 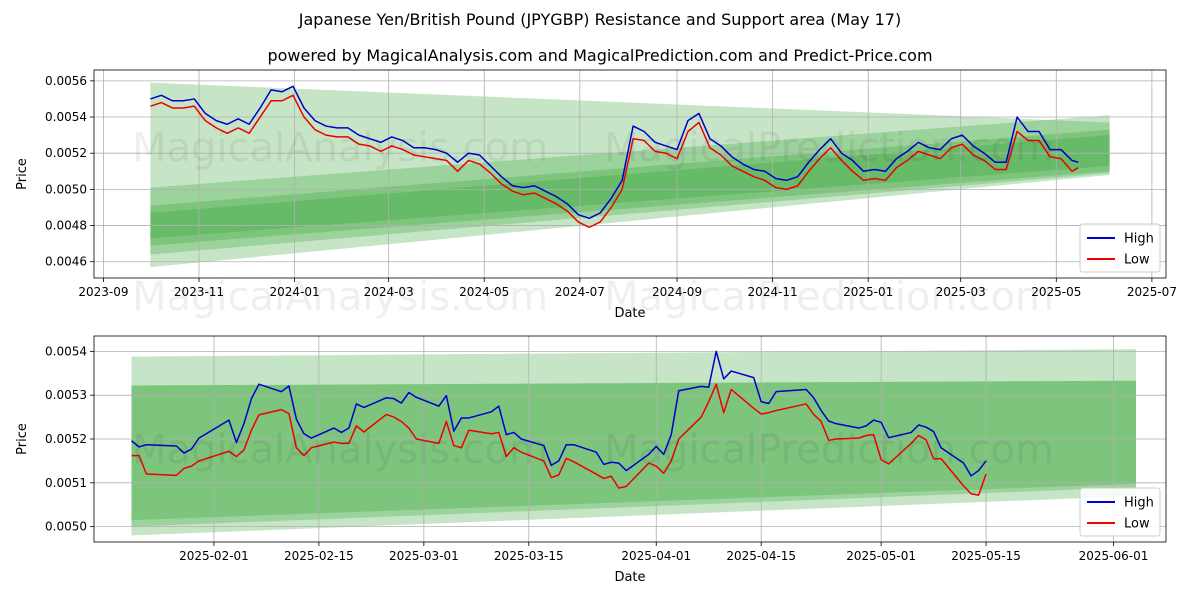 What do you see at coordinates (961, 292) in the screenshot?
I see `x-tick-label: 2025-03` at bounding box center [961, 292].